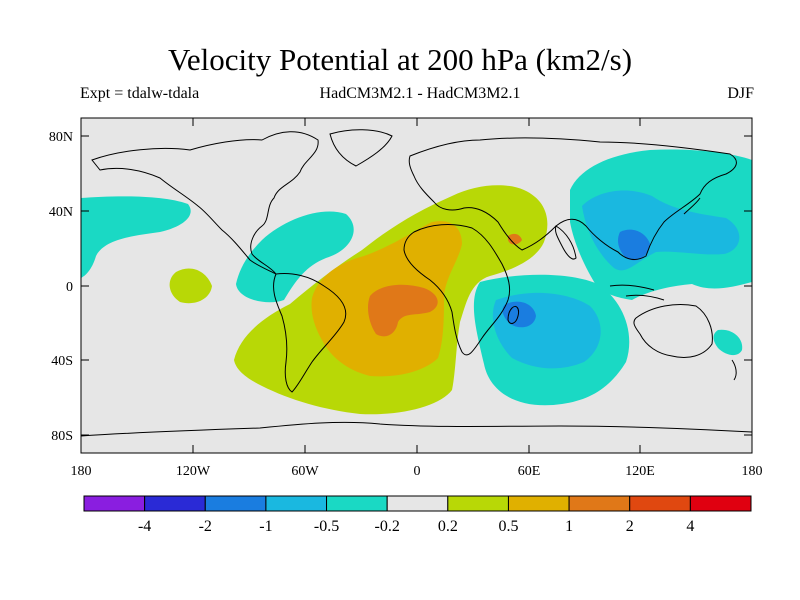 This screenshot has height=600, width=800. I want to click on contour-neg-far-east, so click(728, 342).